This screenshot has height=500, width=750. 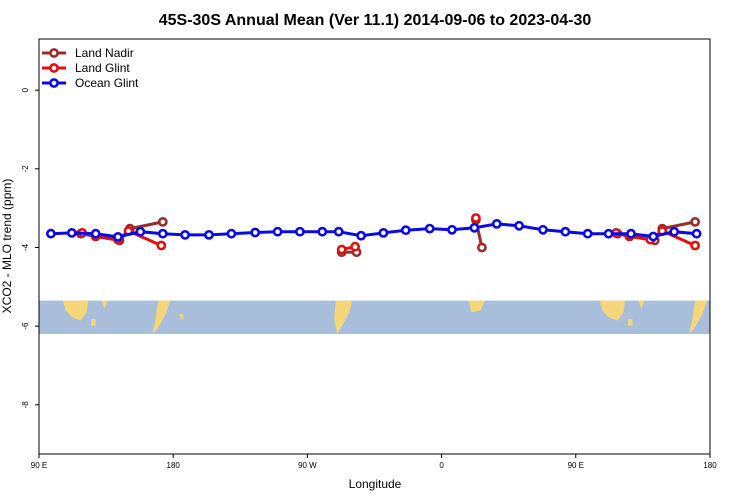 What do you see at coordinates (307, 465) in the screenshot?
I see `x-tick-label: 90 W` at bounding box center [307, 465].